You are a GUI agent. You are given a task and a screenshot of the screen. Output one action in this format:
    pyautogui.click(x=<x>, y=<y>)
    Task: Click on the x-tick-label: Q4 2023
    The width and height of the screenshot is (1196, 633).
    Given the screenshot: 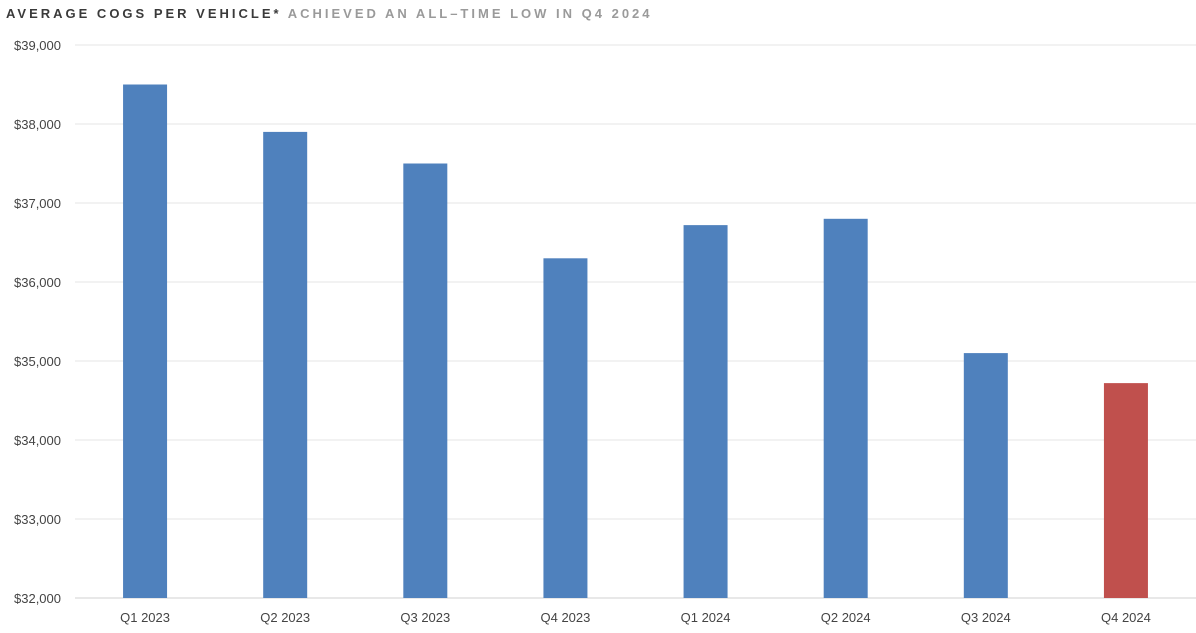 What is the action you would take?
    pyautogui.click(x=566, y=617)
    